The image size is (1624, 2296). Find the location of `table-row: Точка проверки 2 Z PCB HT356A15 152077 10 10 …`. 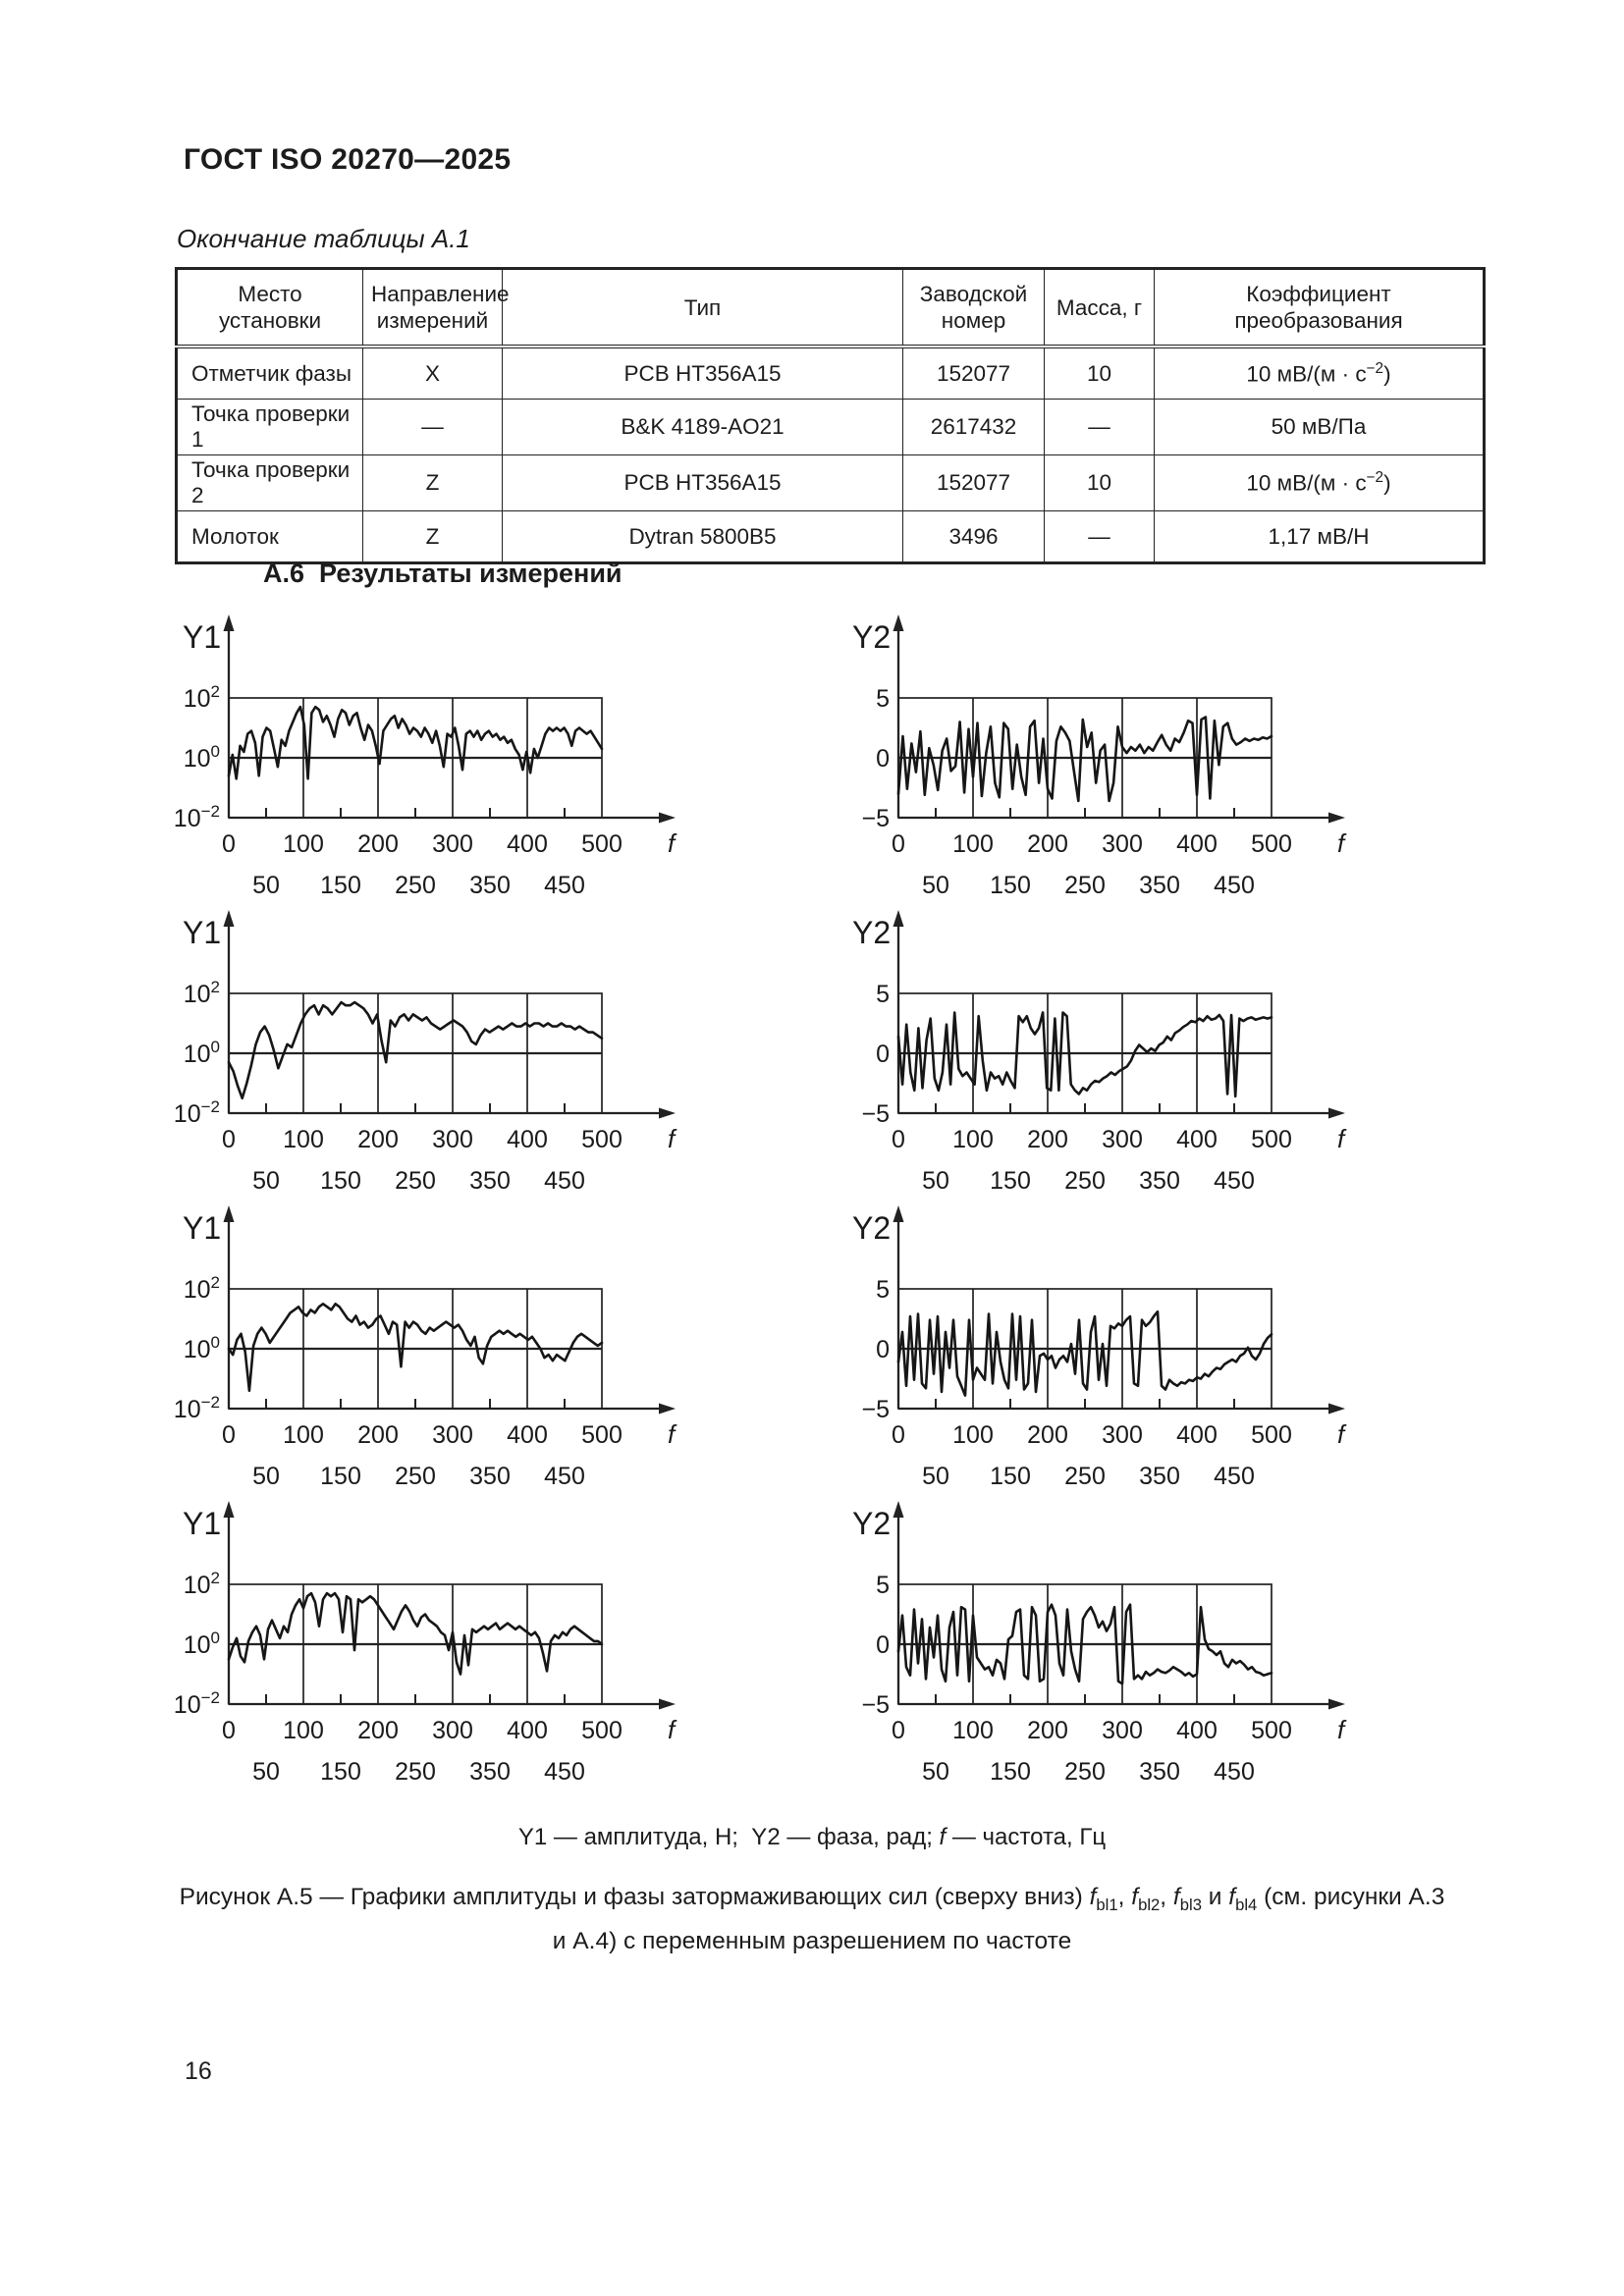

table-row: Точка проверки 2 Z PCB HT356A15 152077 10 10 … is located at coordinates (830, 483).